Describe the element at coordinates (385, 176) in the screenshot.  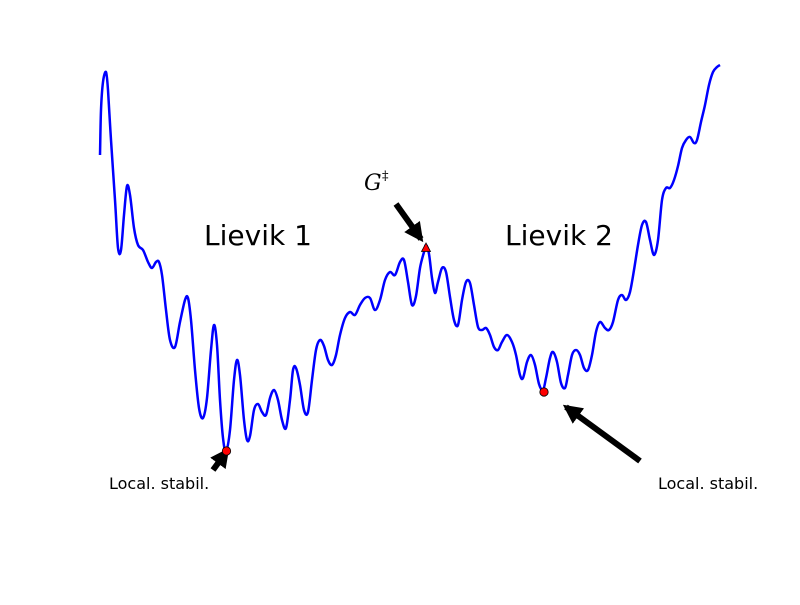
I see `transition-state-superscript: ‡` at that location.